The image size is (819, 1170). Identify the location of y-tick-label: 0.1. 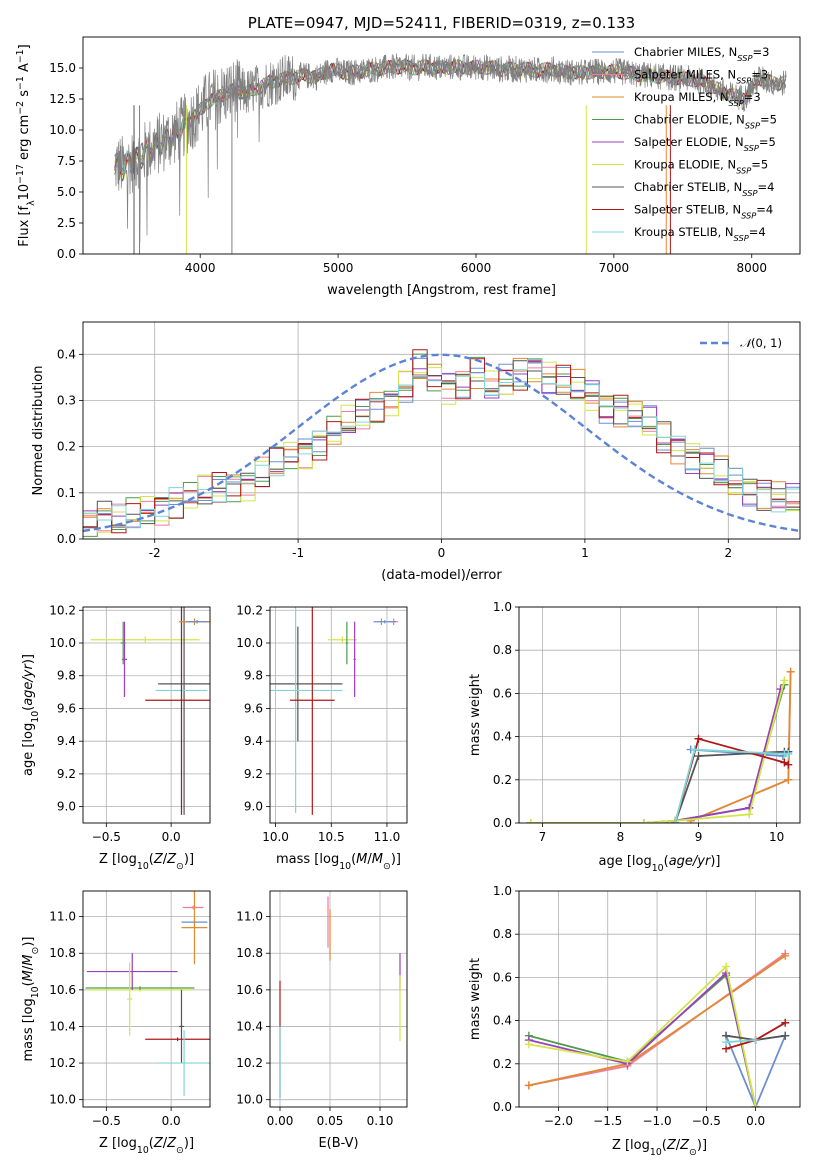
(66, 493).